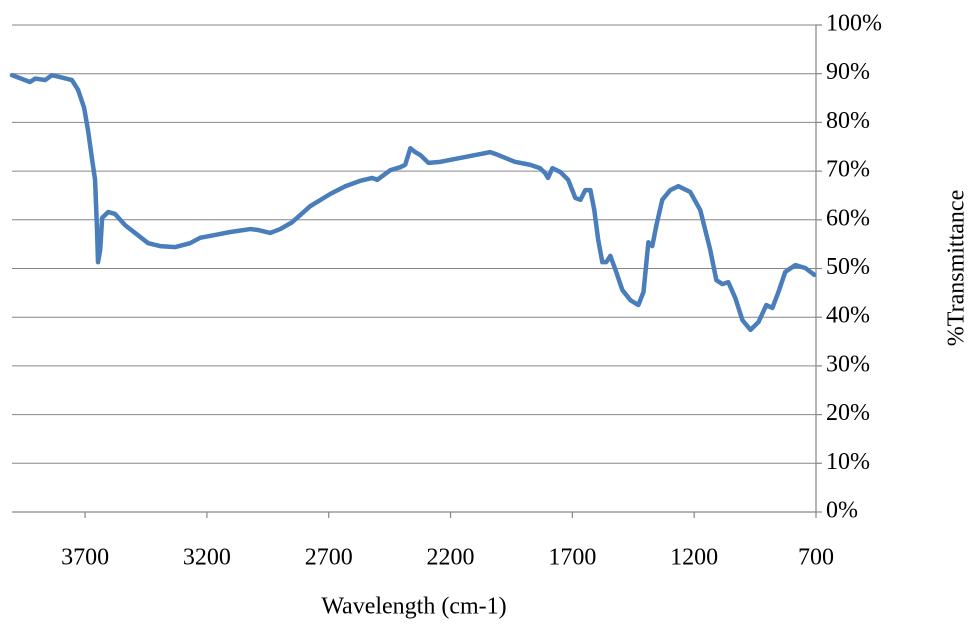 The height and width of the screenshot is (632, 974). What do you see at coordinates (848, 218) in the screenshot?
I see `y-tick-label: 60%` at bounding box center [848, 218].